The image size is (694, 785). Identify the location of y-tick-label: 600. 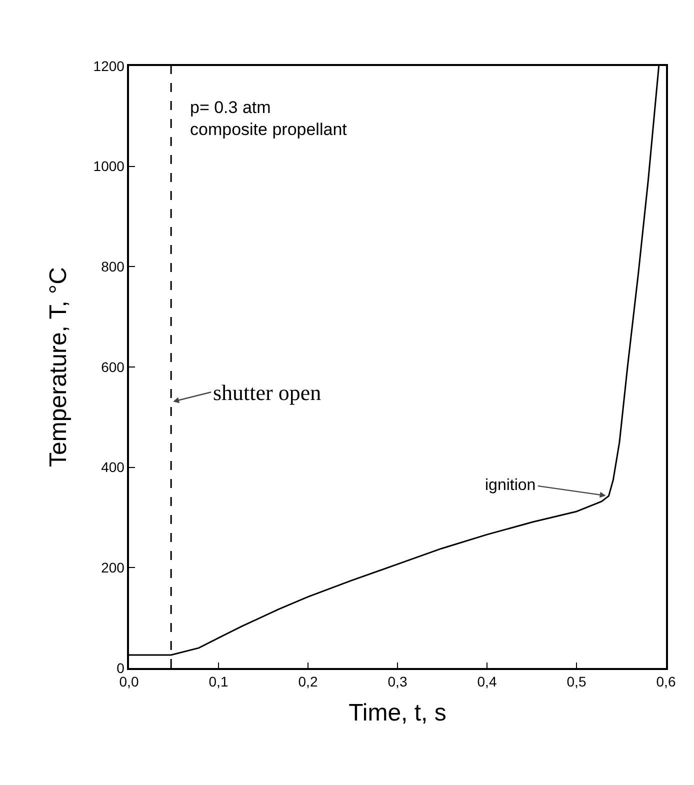
(113, 366).